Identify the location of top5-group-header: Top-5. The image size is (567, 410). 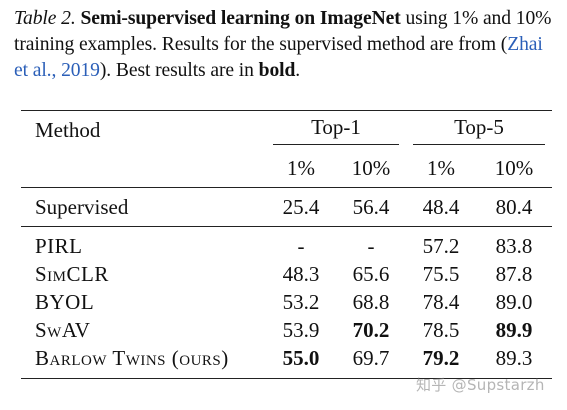
(479, 130).